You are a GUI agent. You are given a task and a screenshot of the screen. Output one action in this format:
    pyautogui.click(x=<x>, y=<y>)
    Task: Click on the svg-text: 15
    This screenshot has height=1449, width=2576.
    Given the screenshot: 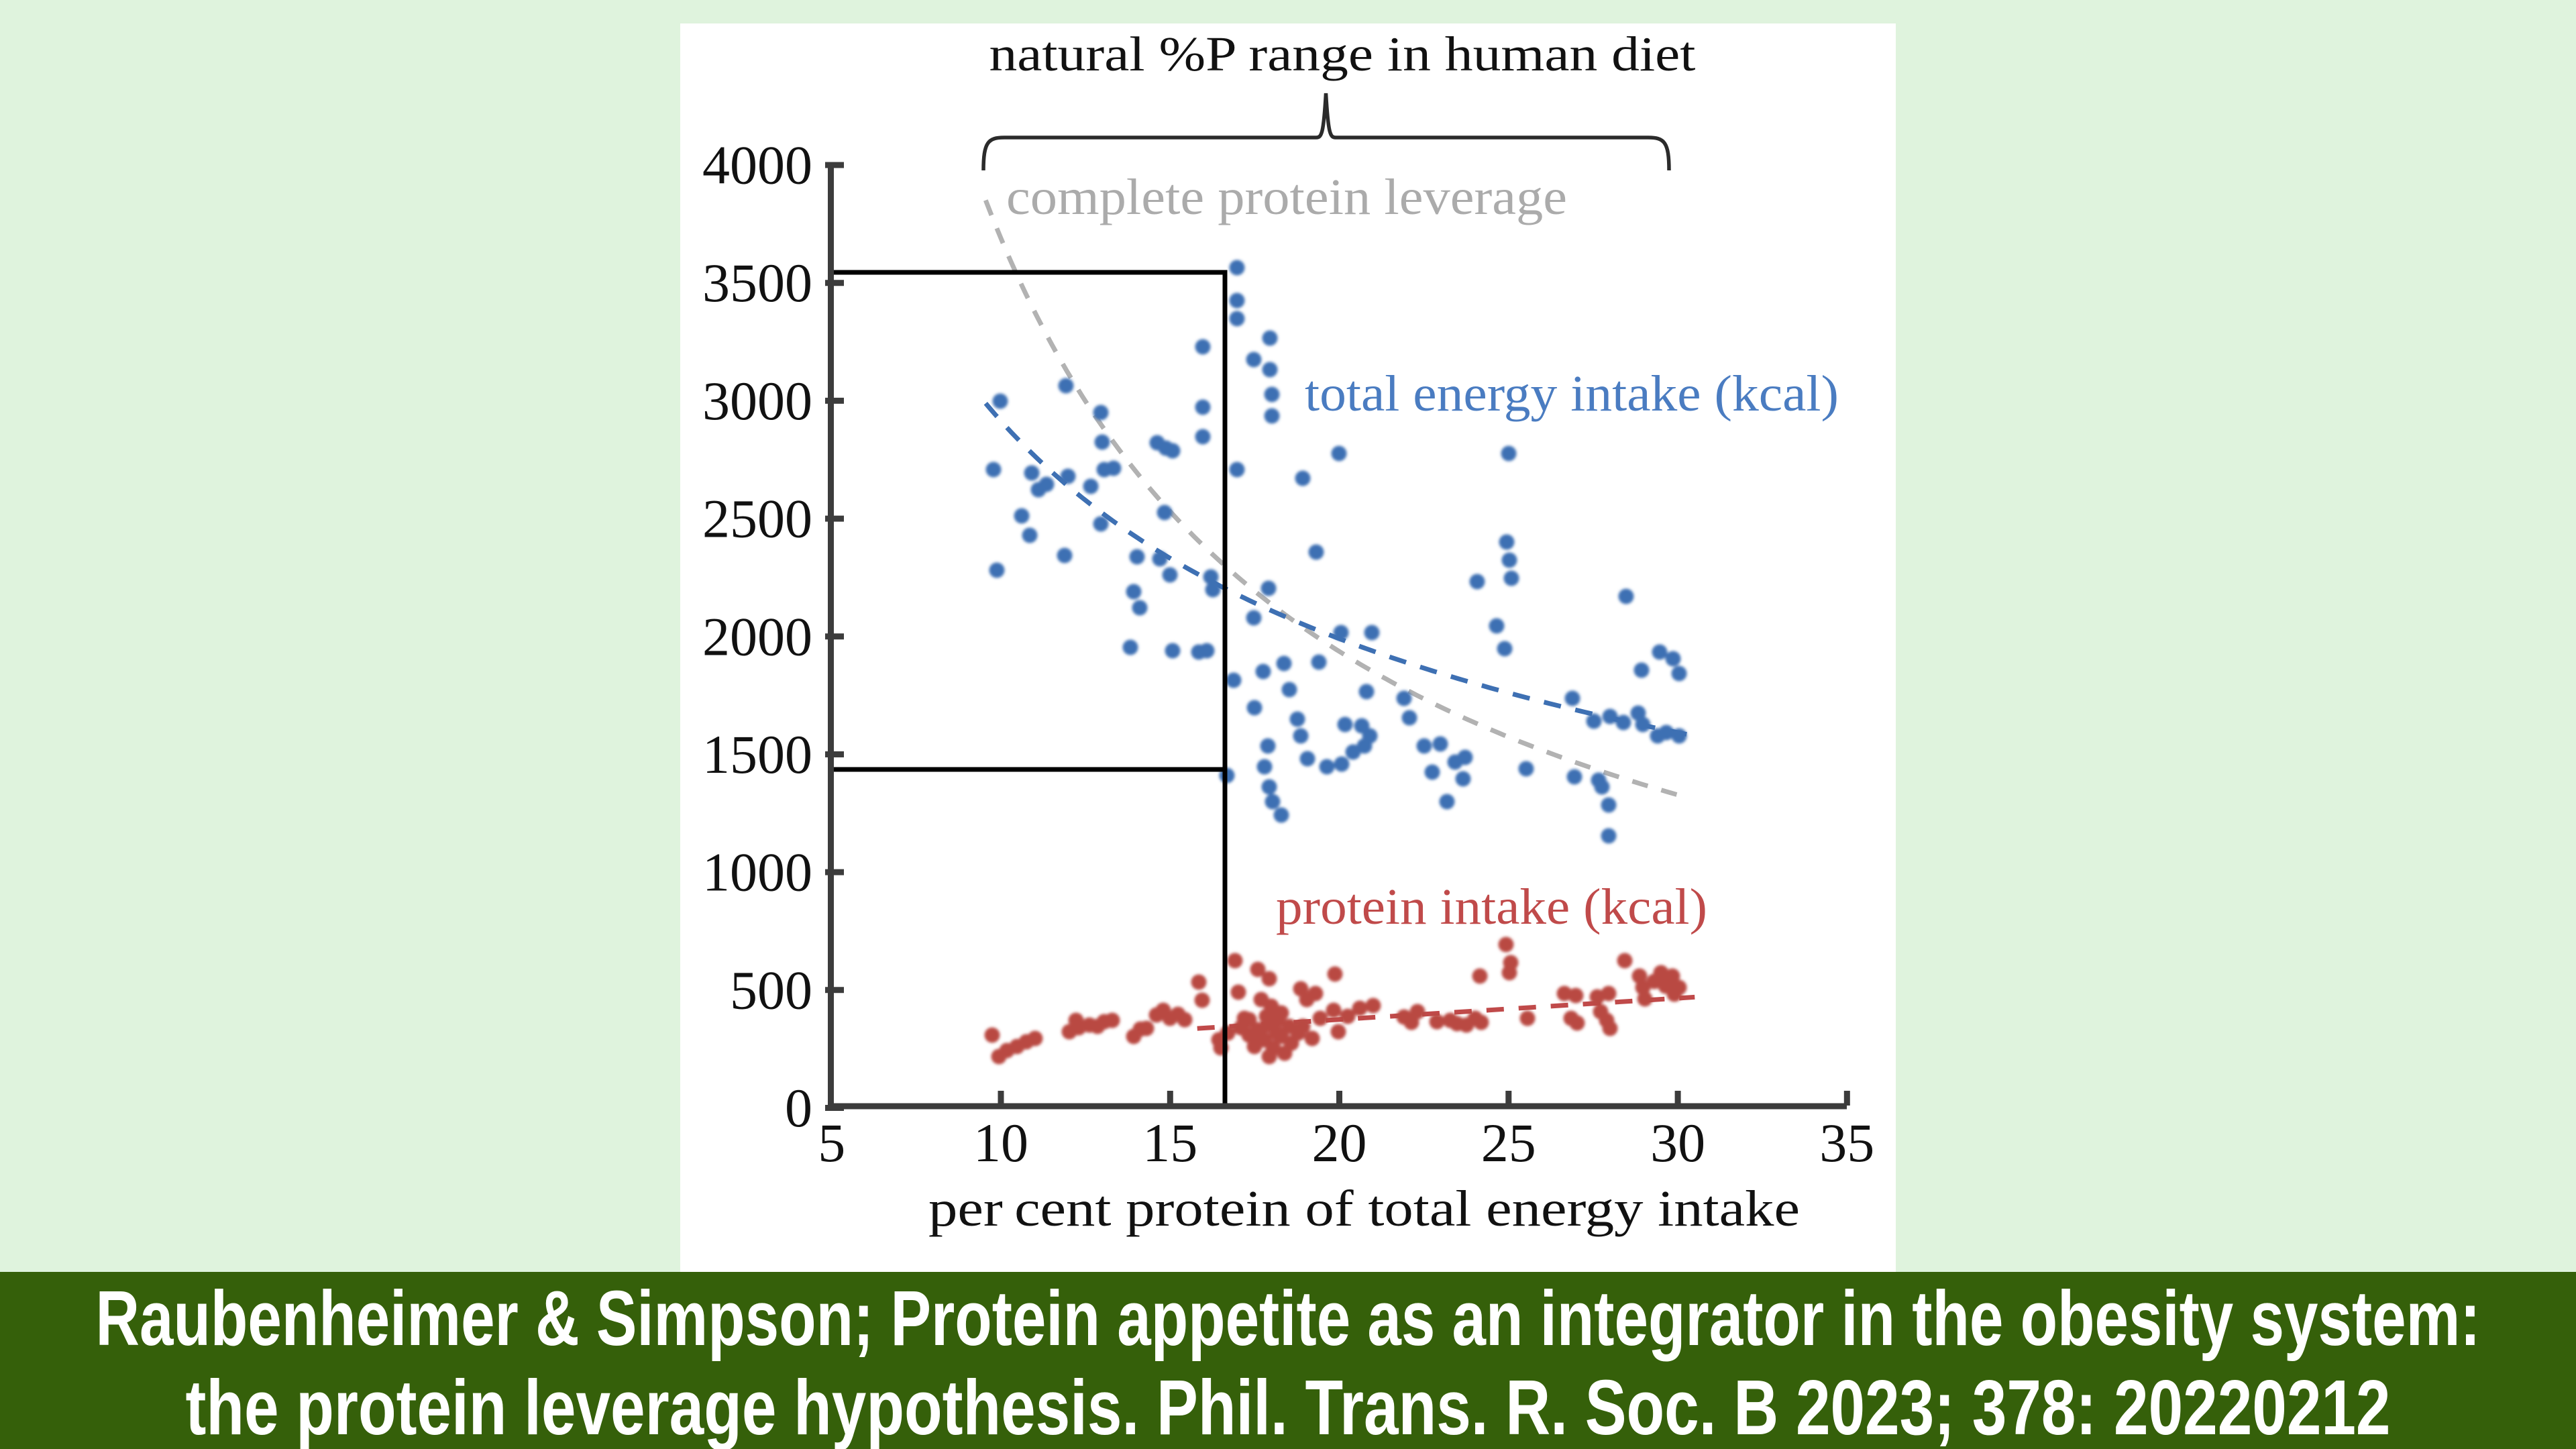 What is the action you would take?
    pyautogui.click(x=1169, y=1142)
    